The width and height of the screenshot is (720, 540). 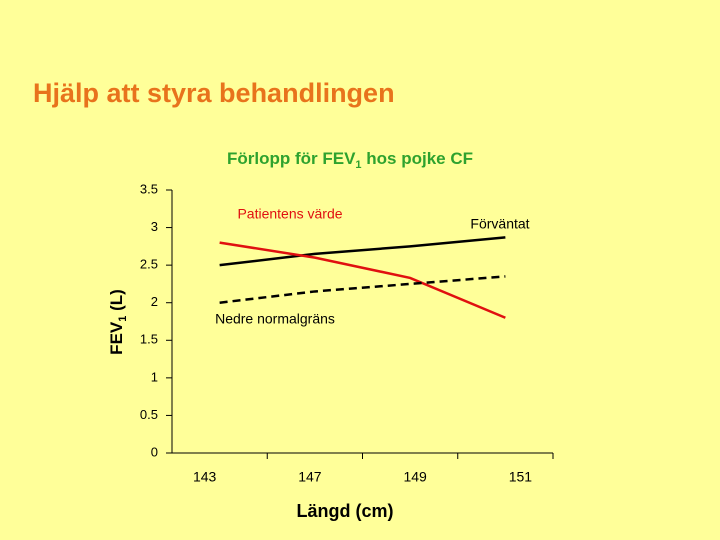 What do you see at coordinates (149, 339) in the screenshot?
I see `y-tick-label: 1.5` at bounding box center [149, 339].